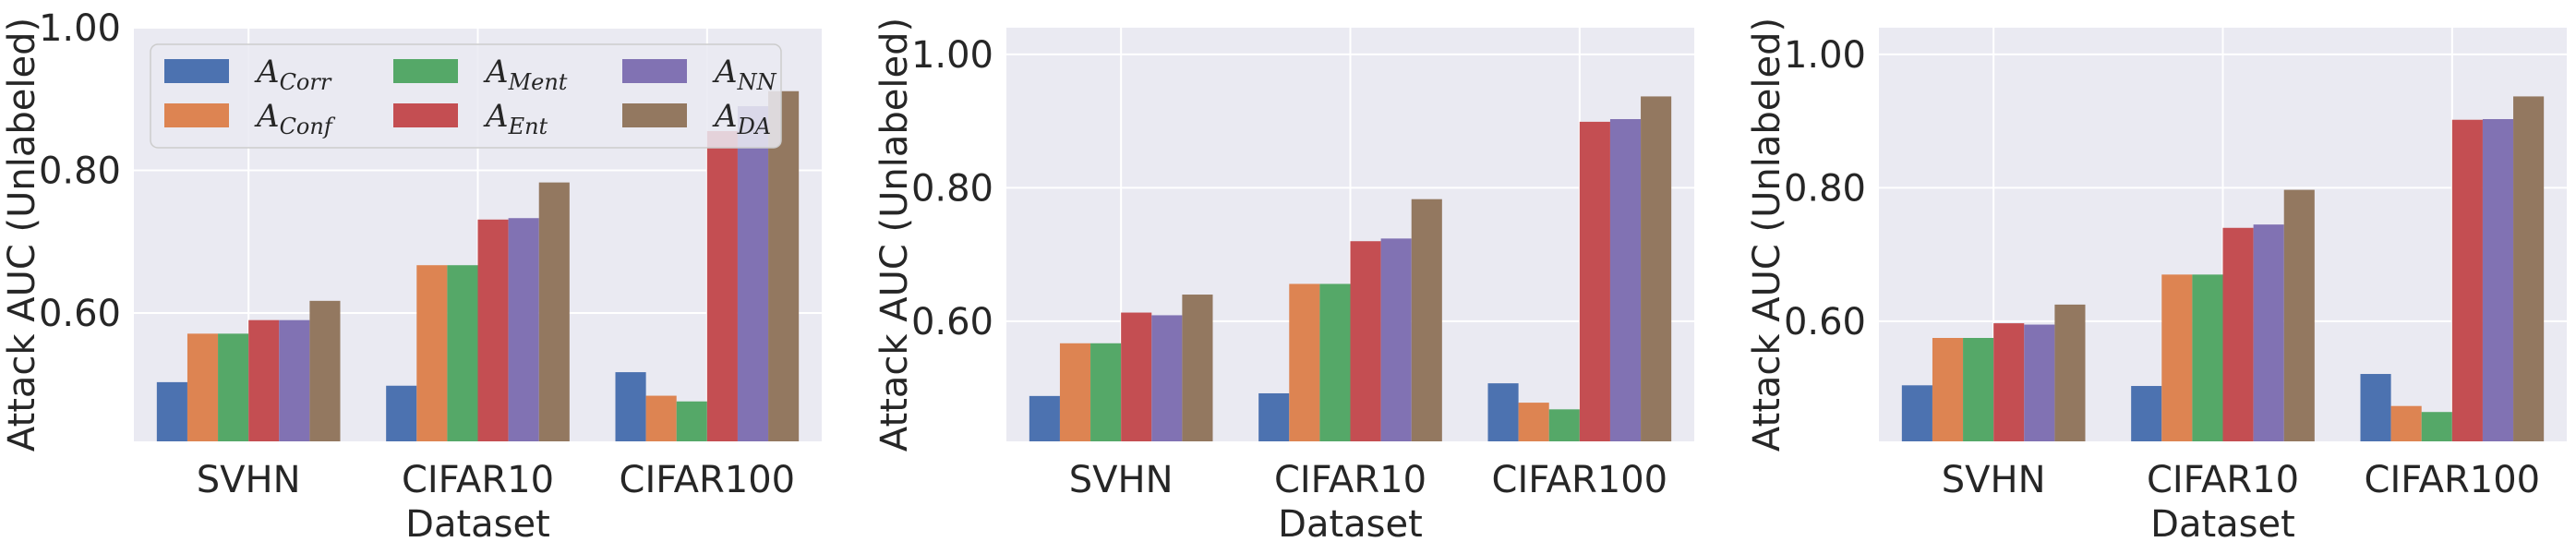  Describe the element at coordinates (515, 118) in the screenshot. I see `legend-entry-ent: AEnt` at that location.